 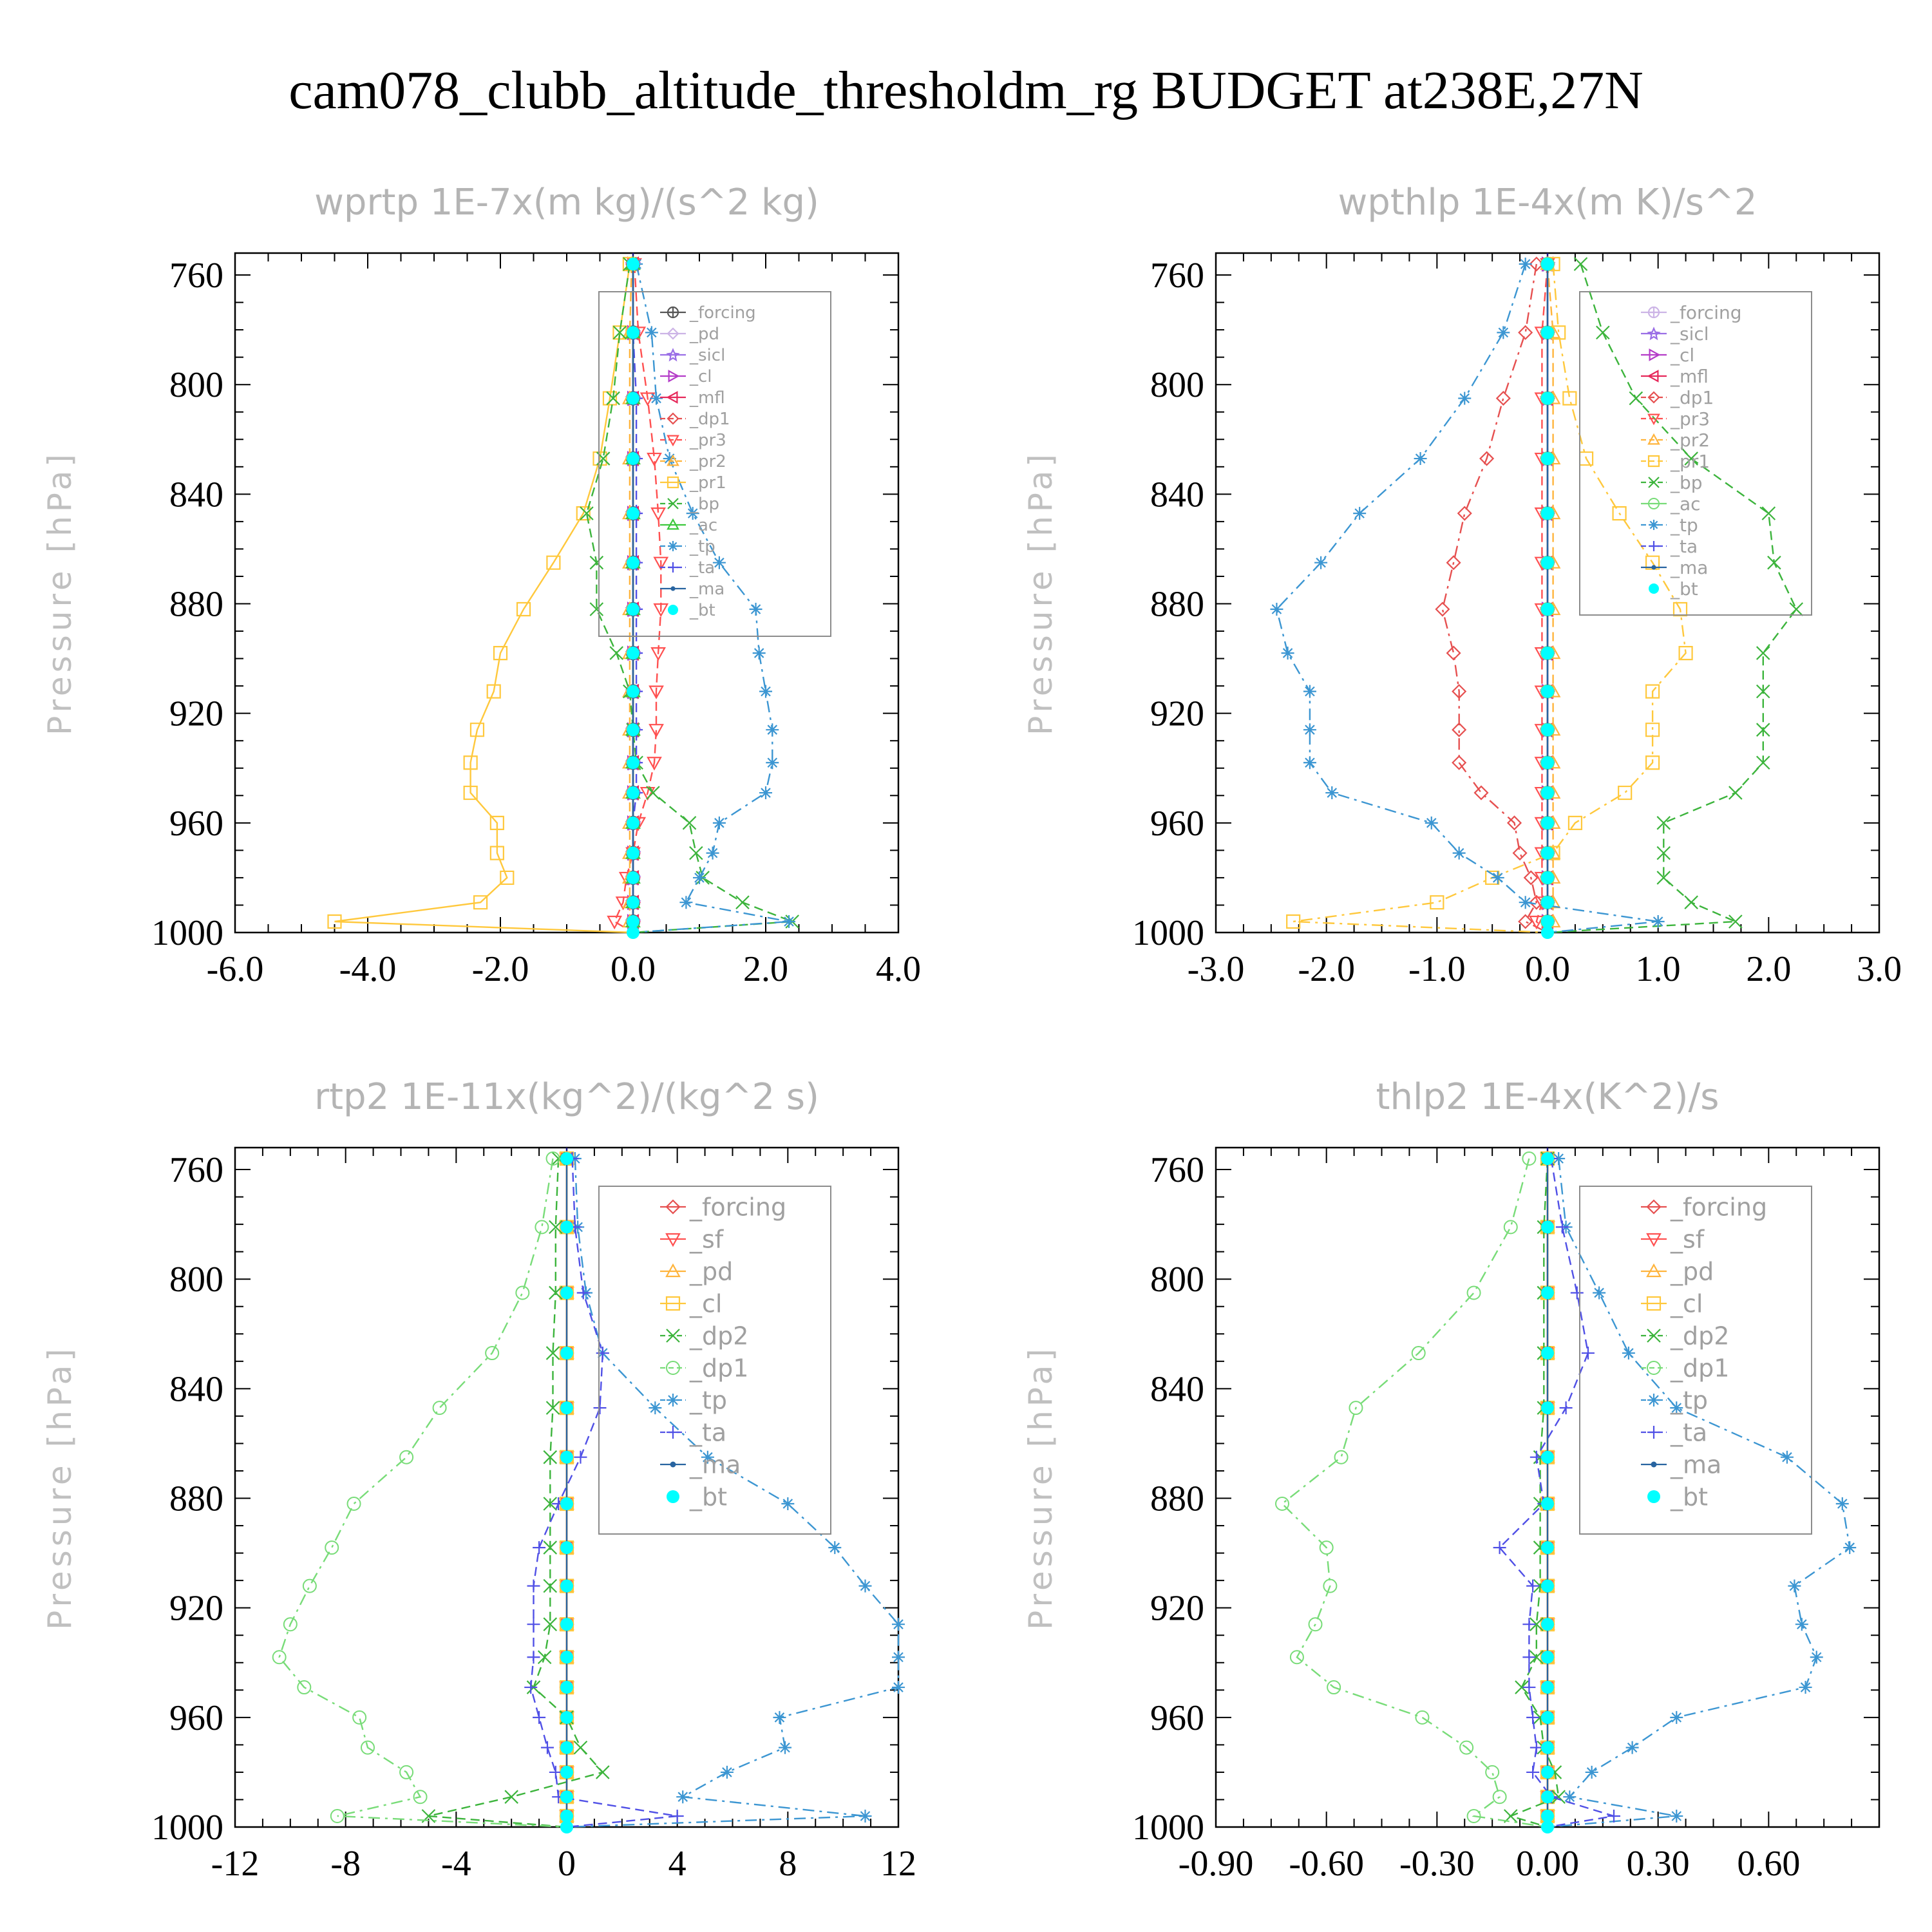 I want to click on legend-label: _ma, so click(x=715, y=1465).